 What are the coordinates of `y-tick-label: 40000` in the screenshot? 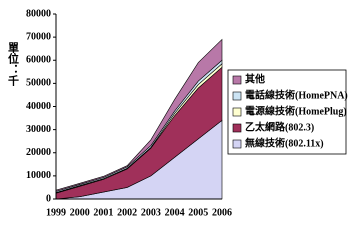 It's located at (38, 106).